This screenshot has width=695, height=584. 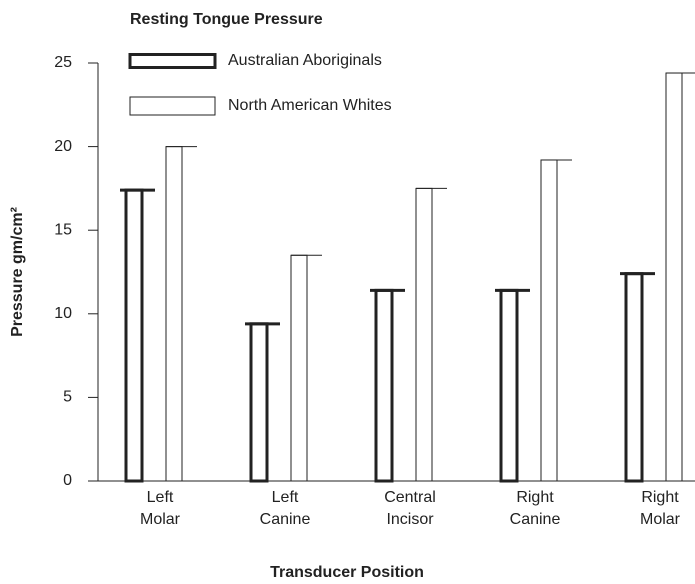 I want to click on y-tick-label: 15, so click(x=63, y=229).